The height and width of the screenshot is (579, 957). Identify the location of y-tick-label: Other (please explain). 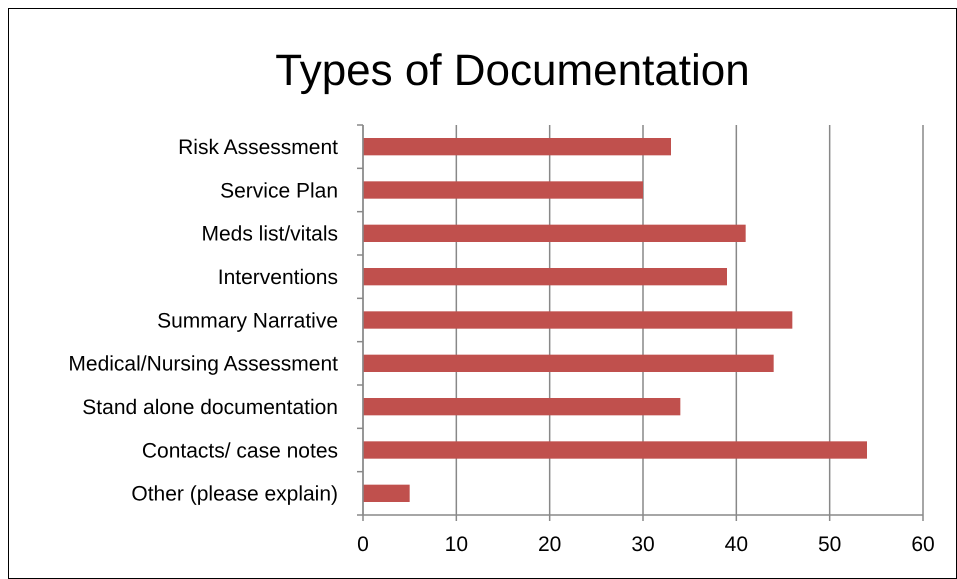
(234, 494).